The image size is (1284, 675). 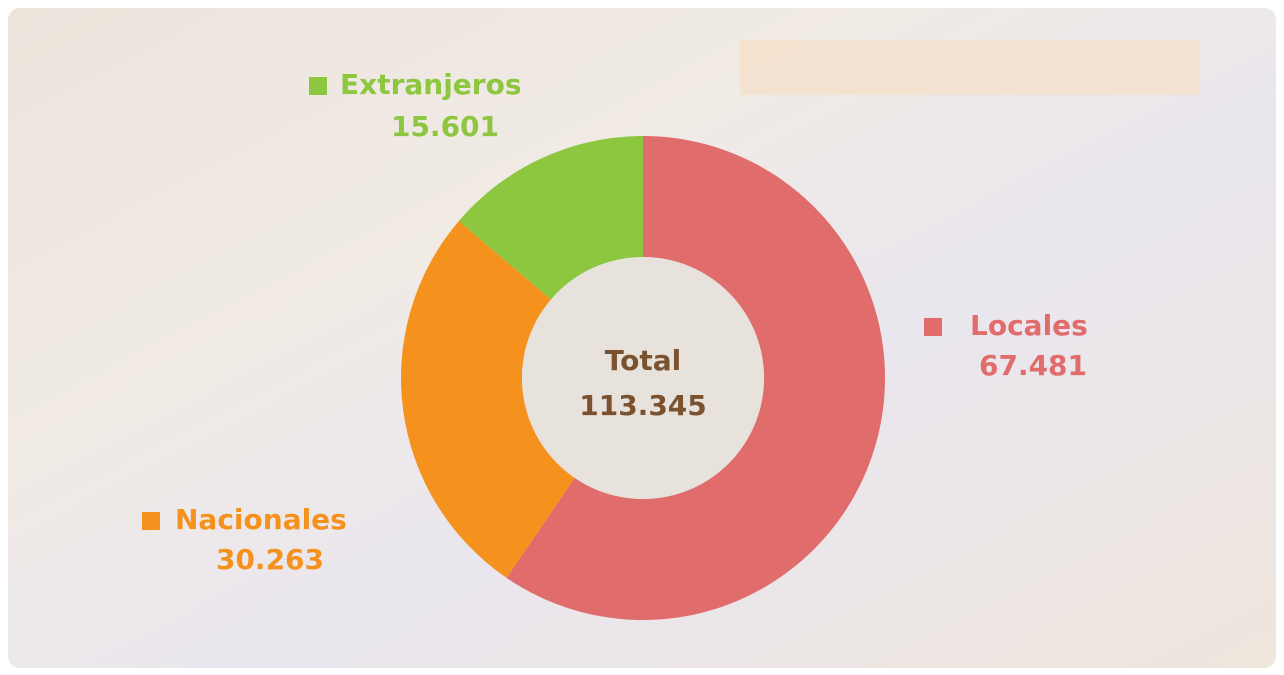 I want to click on banner, so click(x=970, y=67).